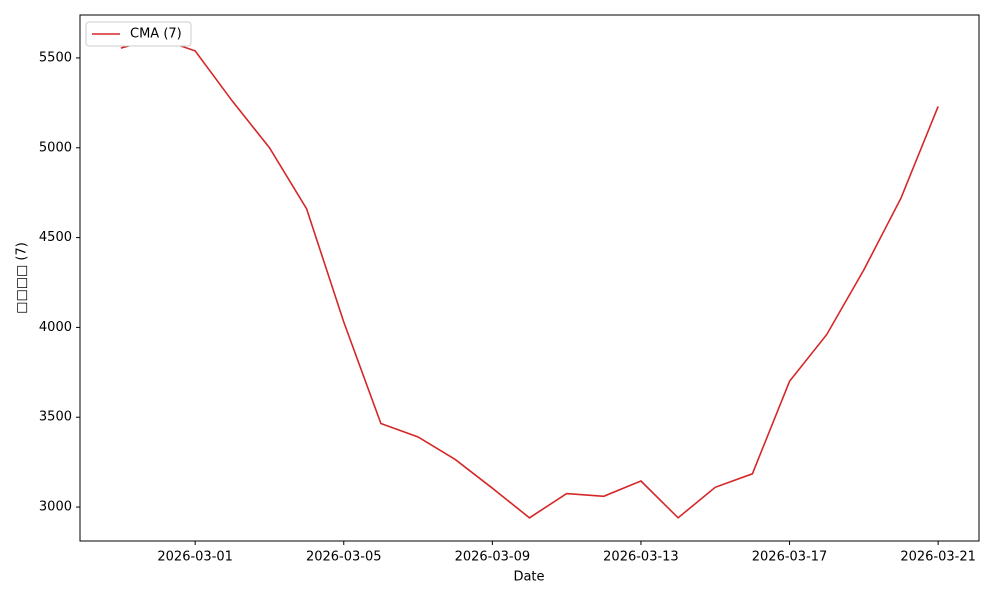  What do you see at coordinates (493, 557) in the screenshot?
I see `x-tick-label: 2026-03-09` at bounding box center [493, 557].